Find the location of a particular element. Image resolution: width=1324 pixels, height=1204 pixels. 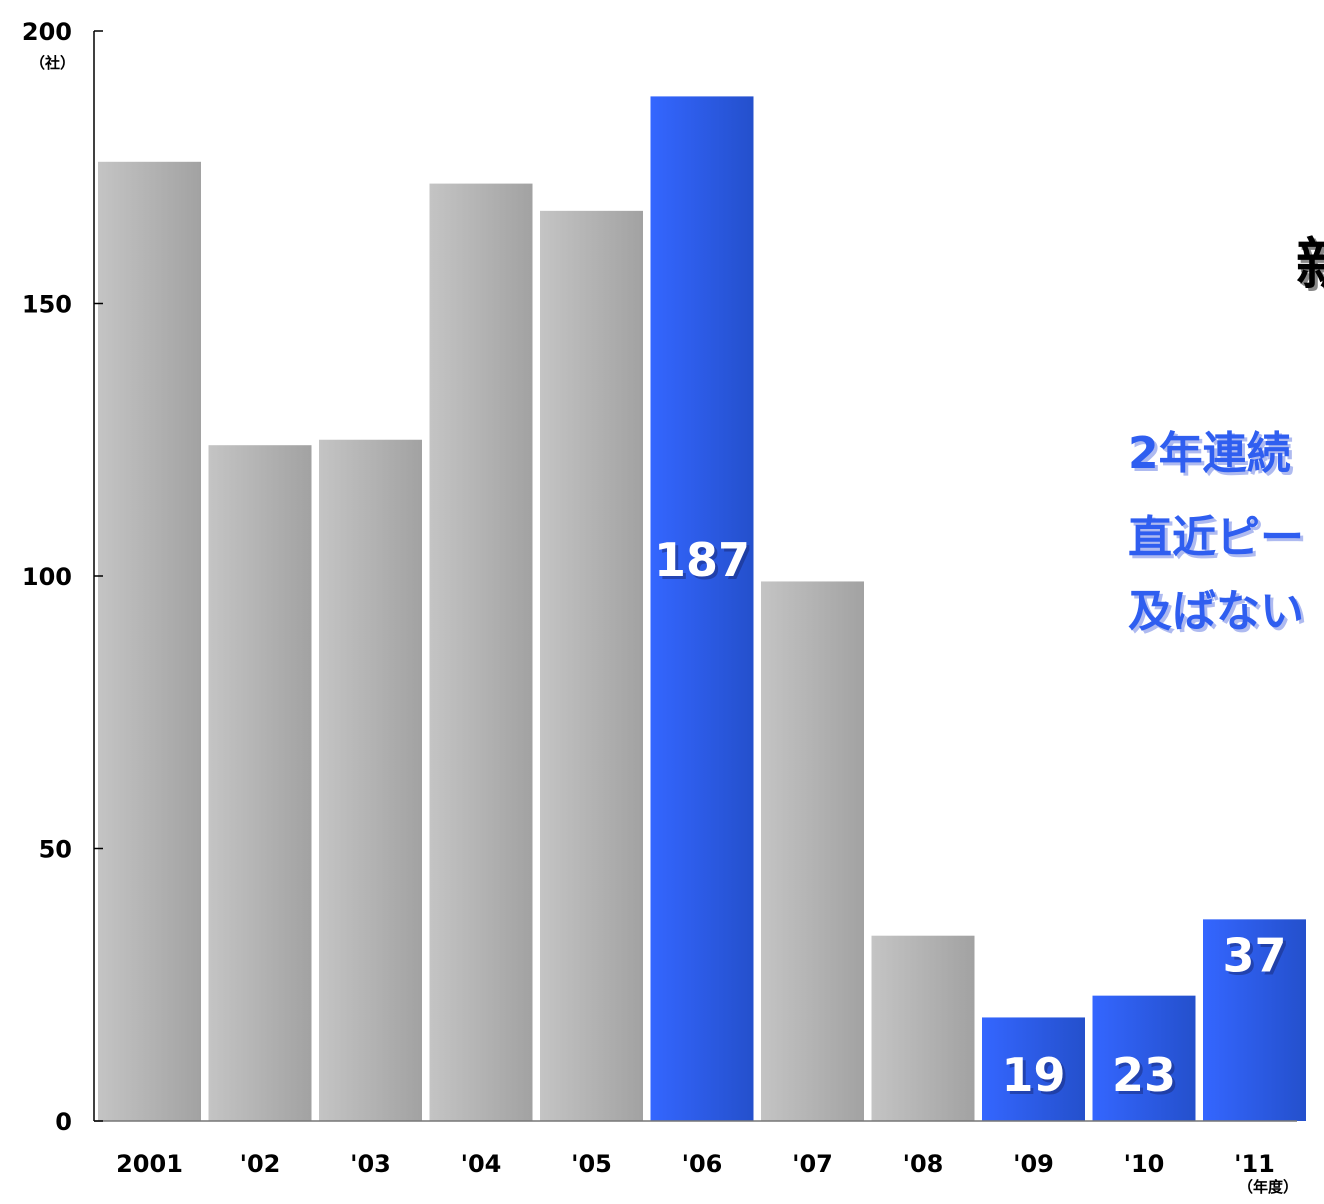

x-tick-label-4: '05 is located at coordinates (591, 1164).